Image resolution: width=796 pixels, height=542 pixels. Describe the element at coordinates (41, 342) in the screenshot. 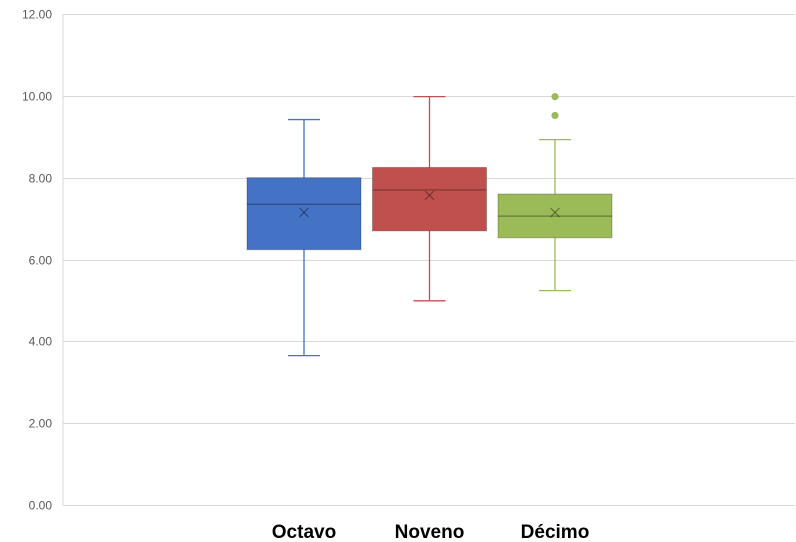

I see `y-tick-label: 4.00` at that location.